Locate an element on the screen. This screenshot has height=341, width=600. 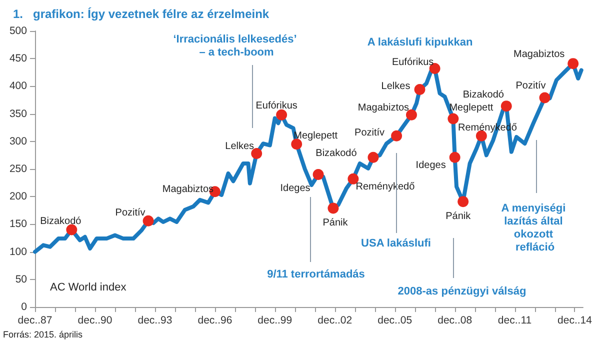
y-tick-label: 350 is located at coordinates (18, 114).